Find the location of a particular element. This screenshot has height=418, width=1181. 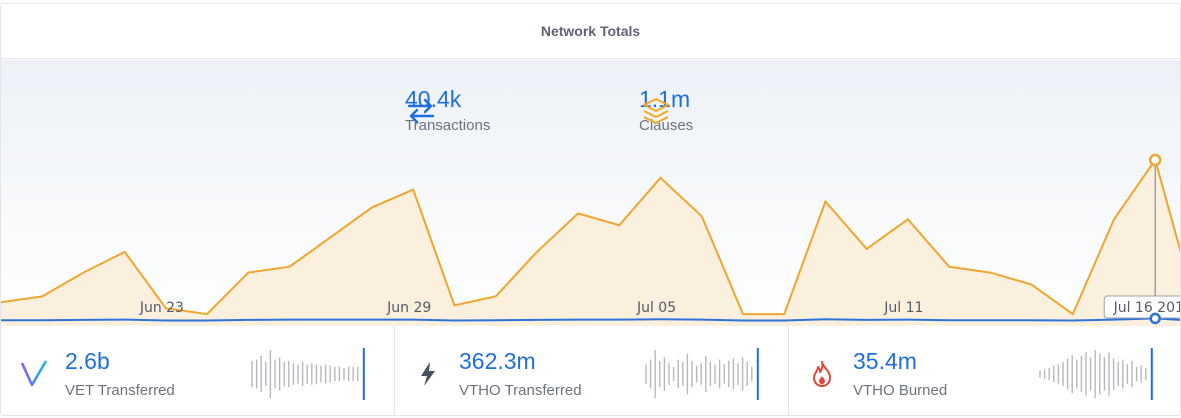

kpi-clauses: 1.1m Clauses is located at coordinates (666, 110).